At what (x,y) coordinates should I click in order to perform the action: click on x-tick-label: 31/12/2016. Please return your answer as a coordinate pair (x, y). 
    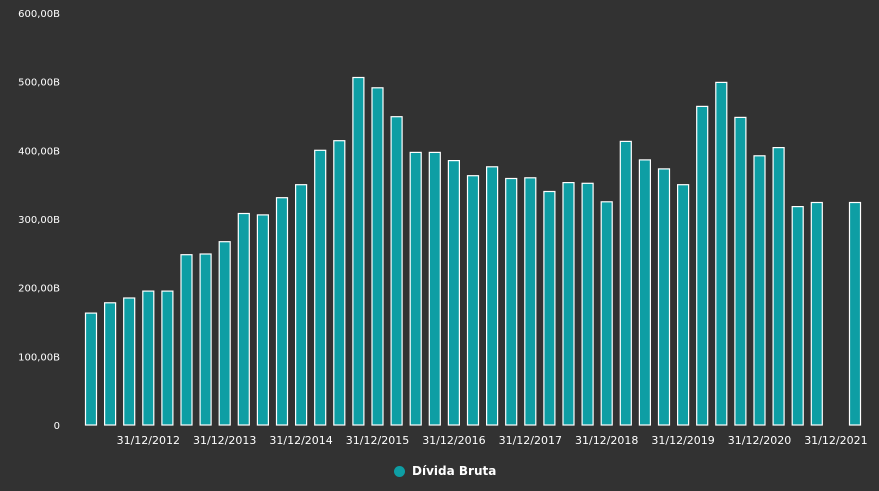
    Looking at the image, I should click on (453, 440).